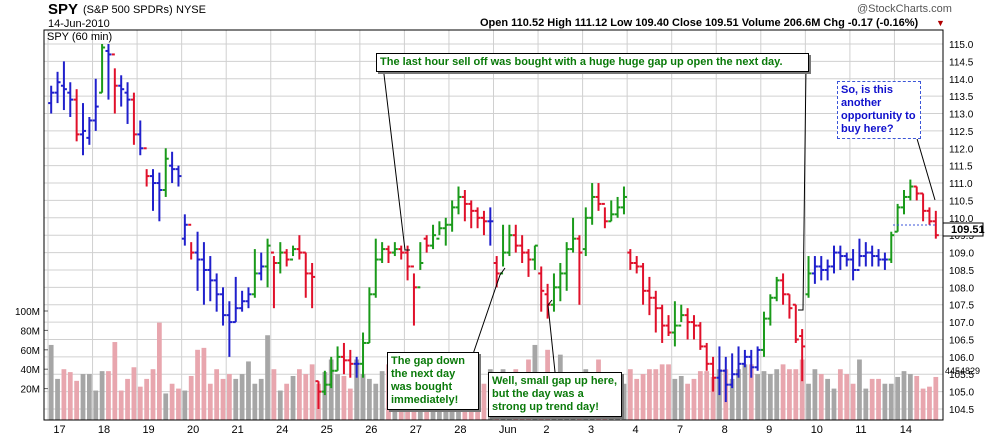  I want to click on x-tick-label: 25, so click(327, 430).